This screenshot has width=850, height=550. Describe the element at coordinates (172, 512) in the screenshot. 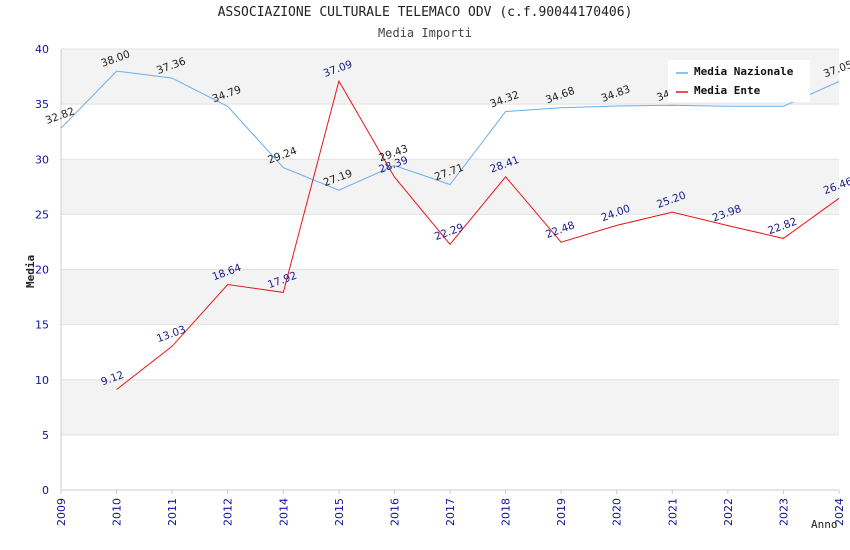

I see `x-tick-label: 2011` at that location.